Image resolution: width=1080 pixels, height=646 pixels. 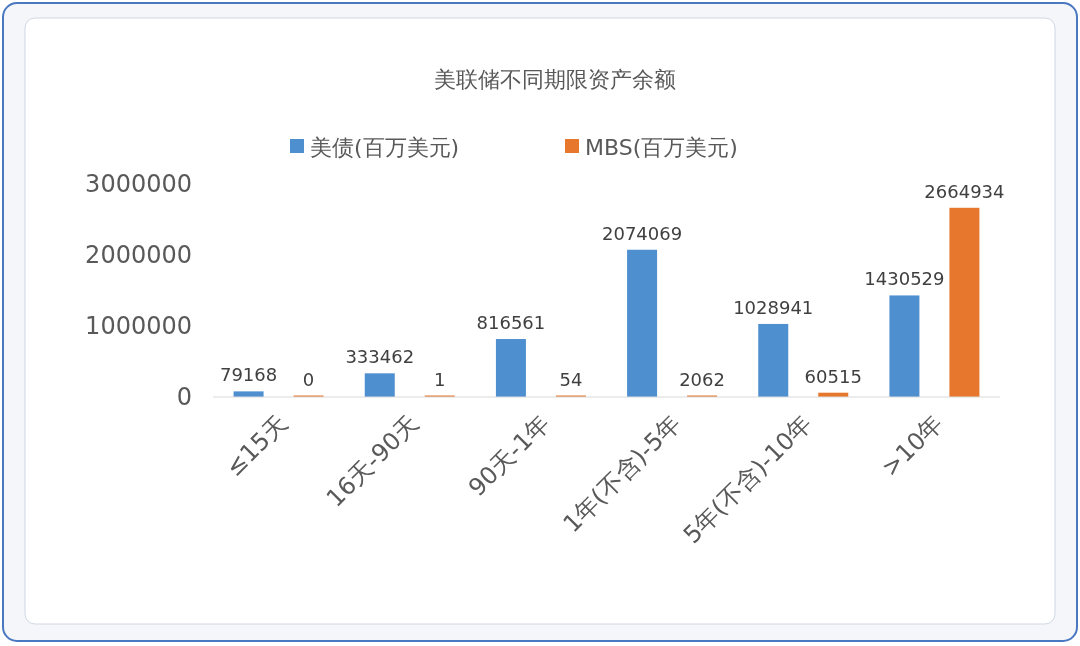 What do you see at coordinates (773, 307) in the screenshot?
I see `data-label: 1028941` at bounding box center [773, 307].